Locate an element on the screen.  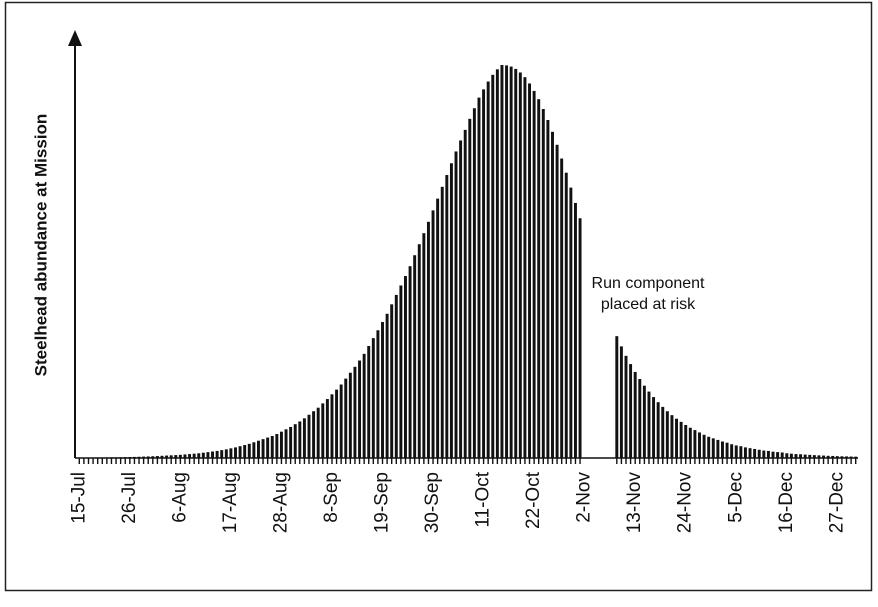
x-tick-label: 24-Nov is located at coordinates (685, 503).